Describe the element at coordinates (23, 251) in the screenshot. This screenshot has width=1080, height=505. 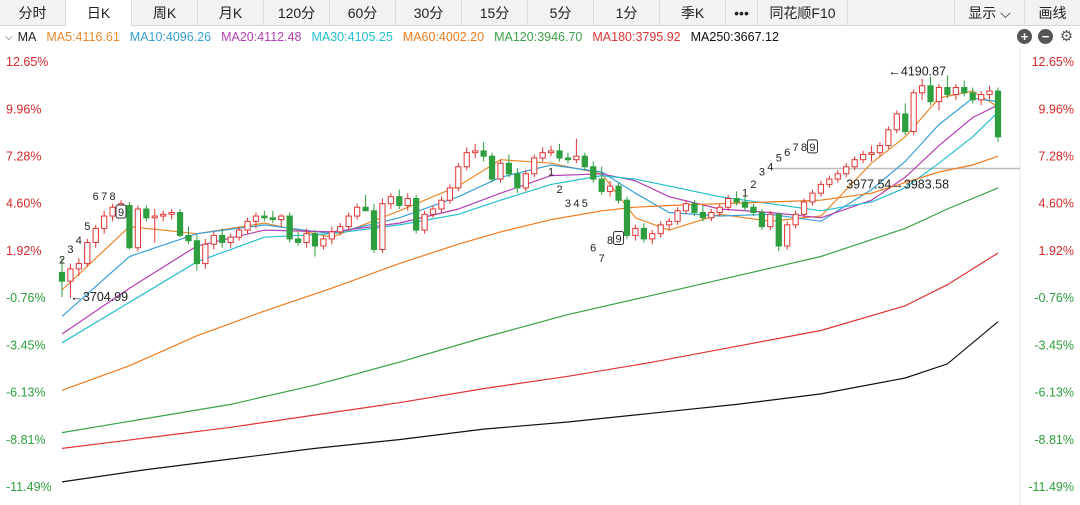
I see `y-tick-label-left: 1.92%` at that location.